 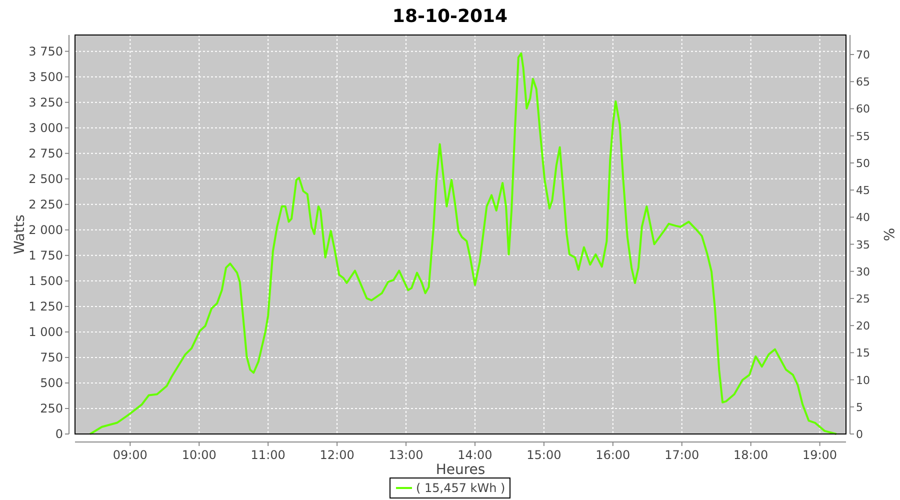 I want to click on y2-tick-label: 70, so click(x=863, y=55).